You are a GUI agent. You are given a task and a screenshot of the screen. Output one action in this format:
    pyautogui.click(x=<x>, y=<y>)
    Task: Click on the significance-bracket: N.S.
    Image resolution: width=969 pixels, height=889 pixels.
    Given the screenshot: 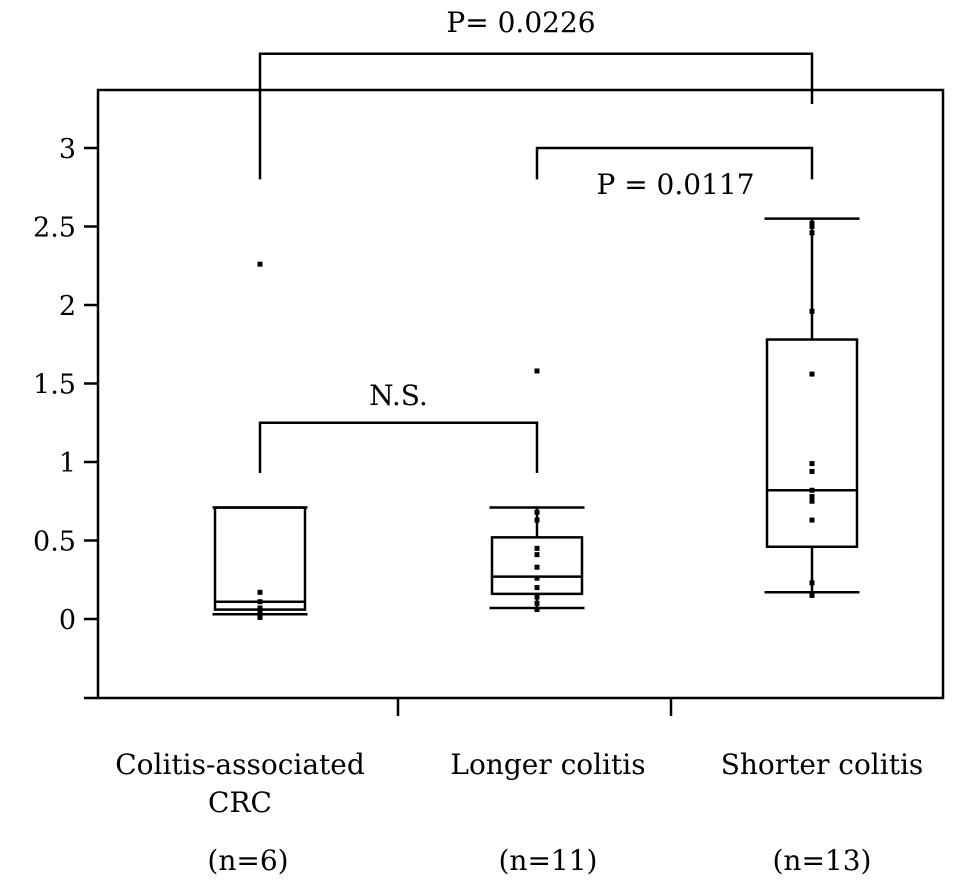 What is the action you would take?
    pyautogui.click(x=398, y=426)
    